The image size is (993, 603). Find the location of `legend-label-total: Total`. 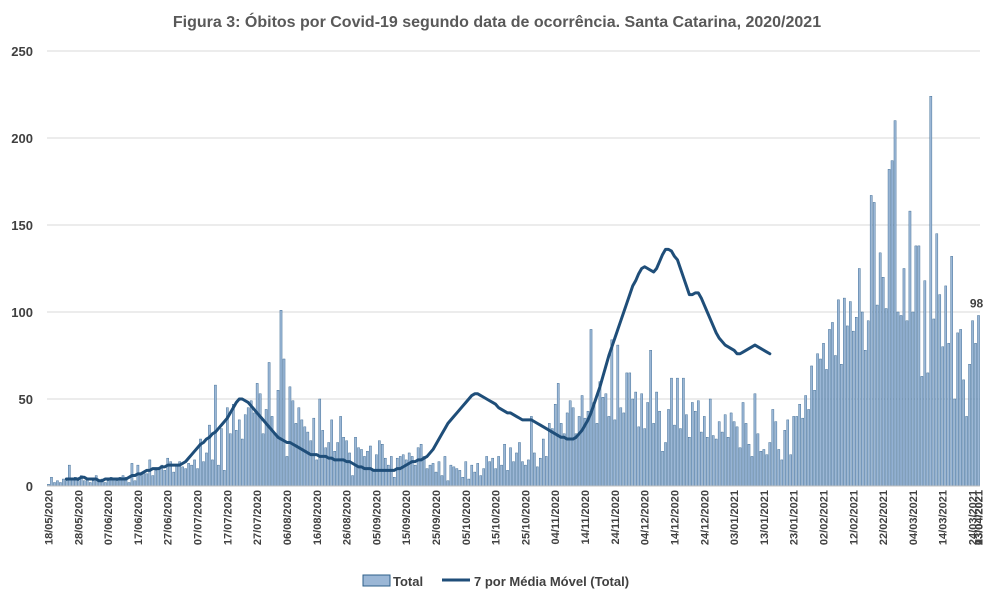

legend-label-total: Total is located at coordinates (408, 581).